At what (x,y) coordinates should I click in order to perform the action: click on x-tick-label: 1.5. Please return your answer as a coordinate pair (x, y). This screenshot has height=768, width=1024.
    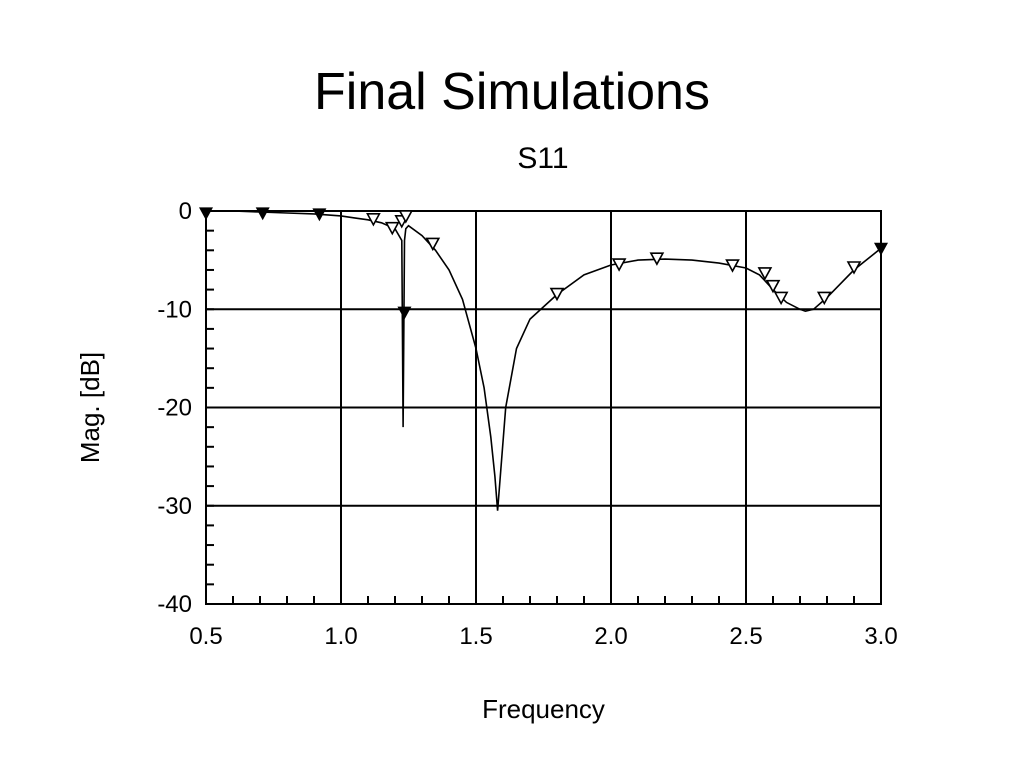
    Looking at the image, I should click on (475, 636).